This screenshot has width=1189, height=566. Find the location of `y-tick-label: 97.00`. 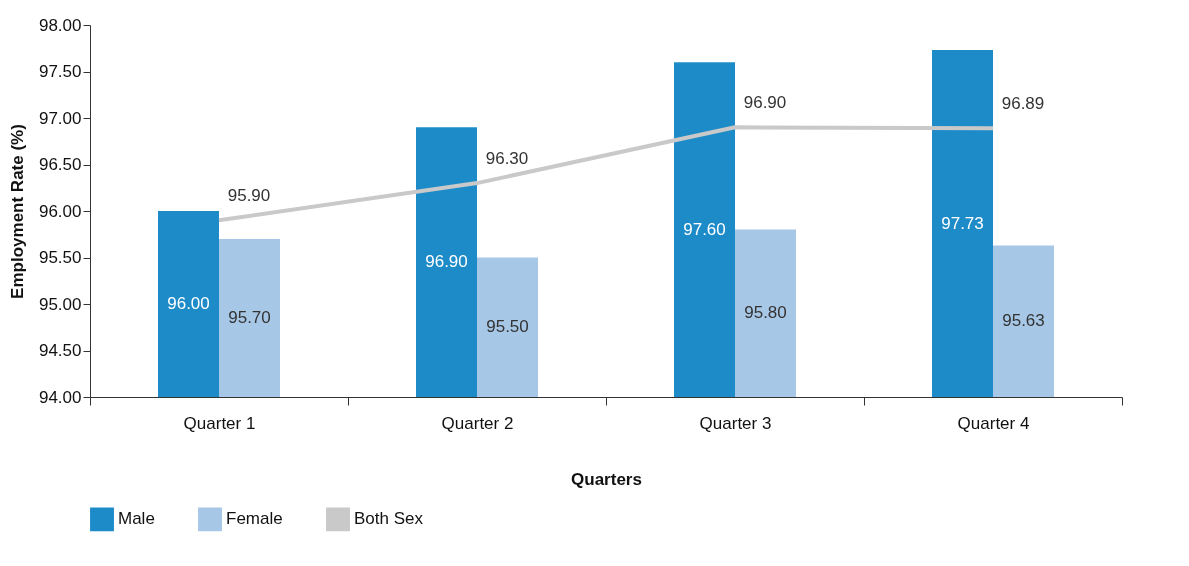

y-tick-label: 97.00 is located at coordinates (60, 118).